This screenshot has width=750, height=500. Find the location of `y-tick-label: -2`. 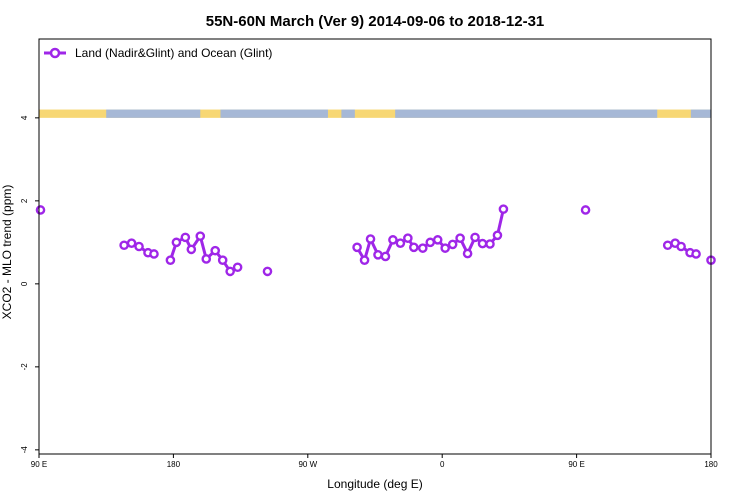

y-tick-label: -2 is located at coordinates (24, 367).